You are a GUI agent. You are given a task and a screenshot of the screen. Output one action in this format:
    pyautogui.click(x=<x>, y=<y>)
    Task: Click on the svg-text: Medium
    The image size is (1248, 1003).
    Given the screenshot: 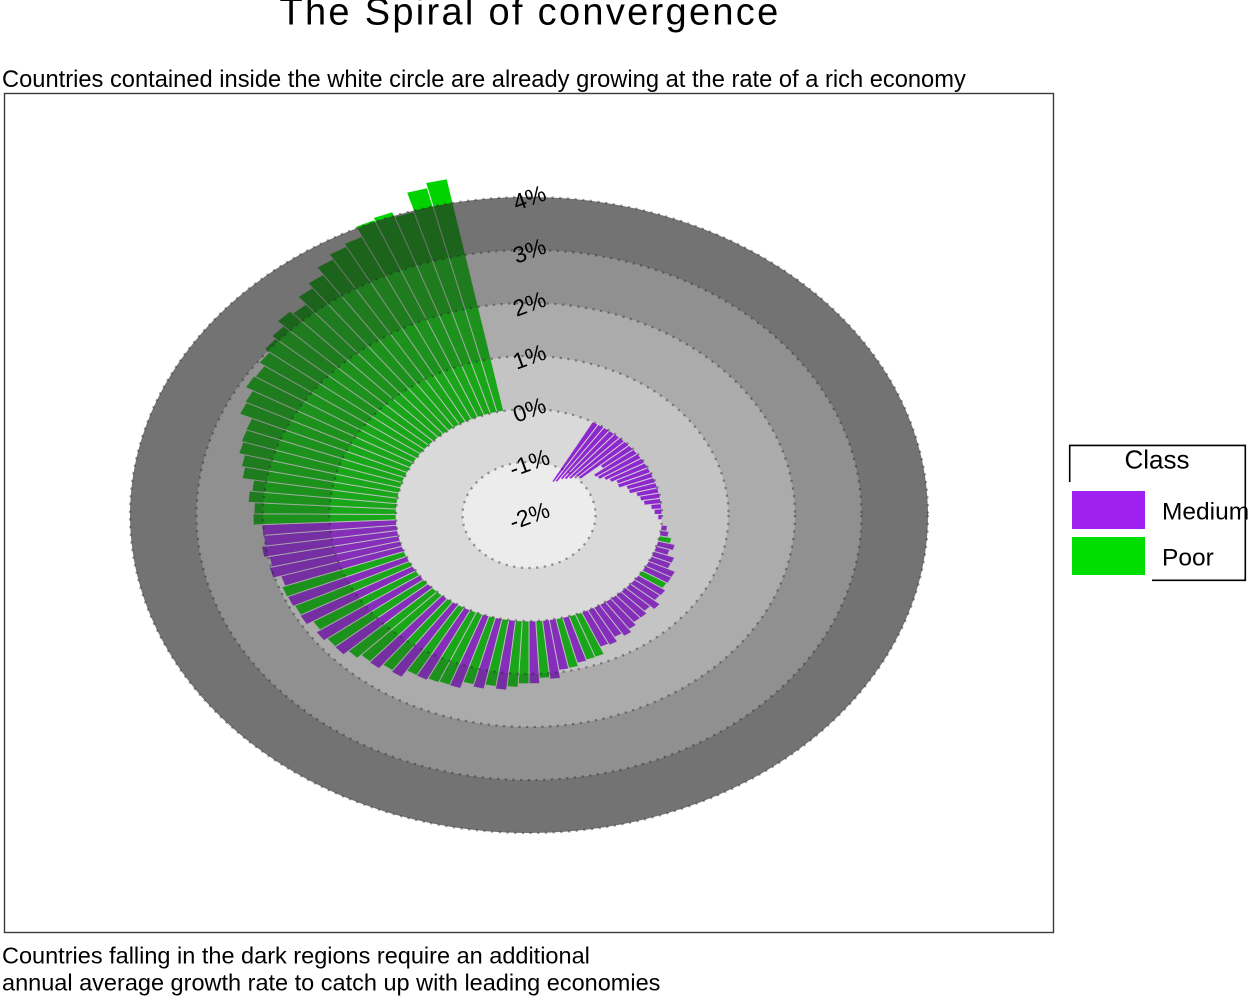 What is the action you would take?
    pyautogui.click(x=1205, y=512)
    